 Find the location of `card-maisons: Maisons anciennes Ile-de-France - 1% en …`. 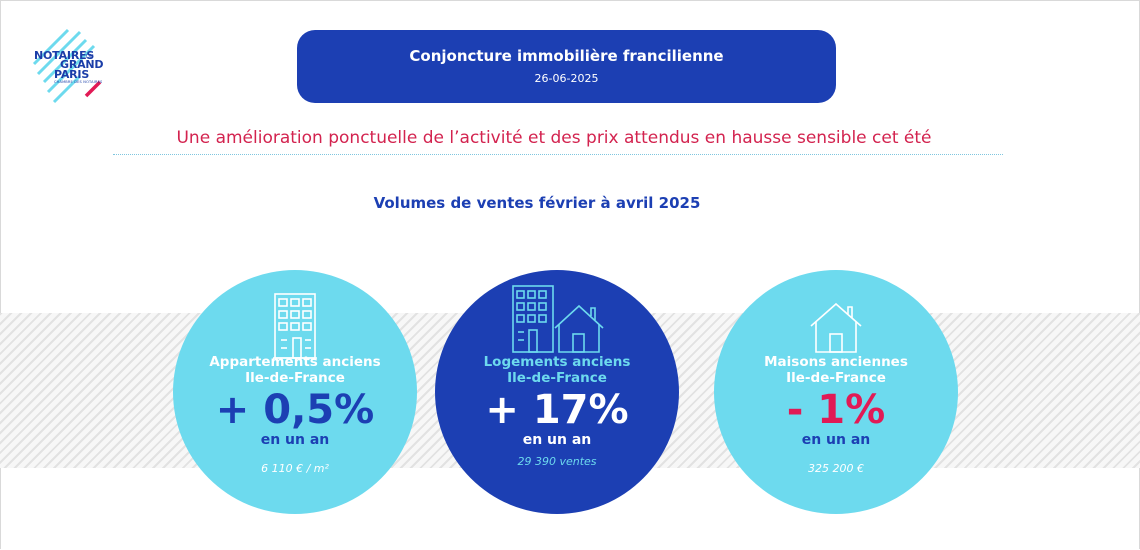

card-maisons: Maisons anciennes Ile-de-France - 1% en … is located at coordinates (836, 392).